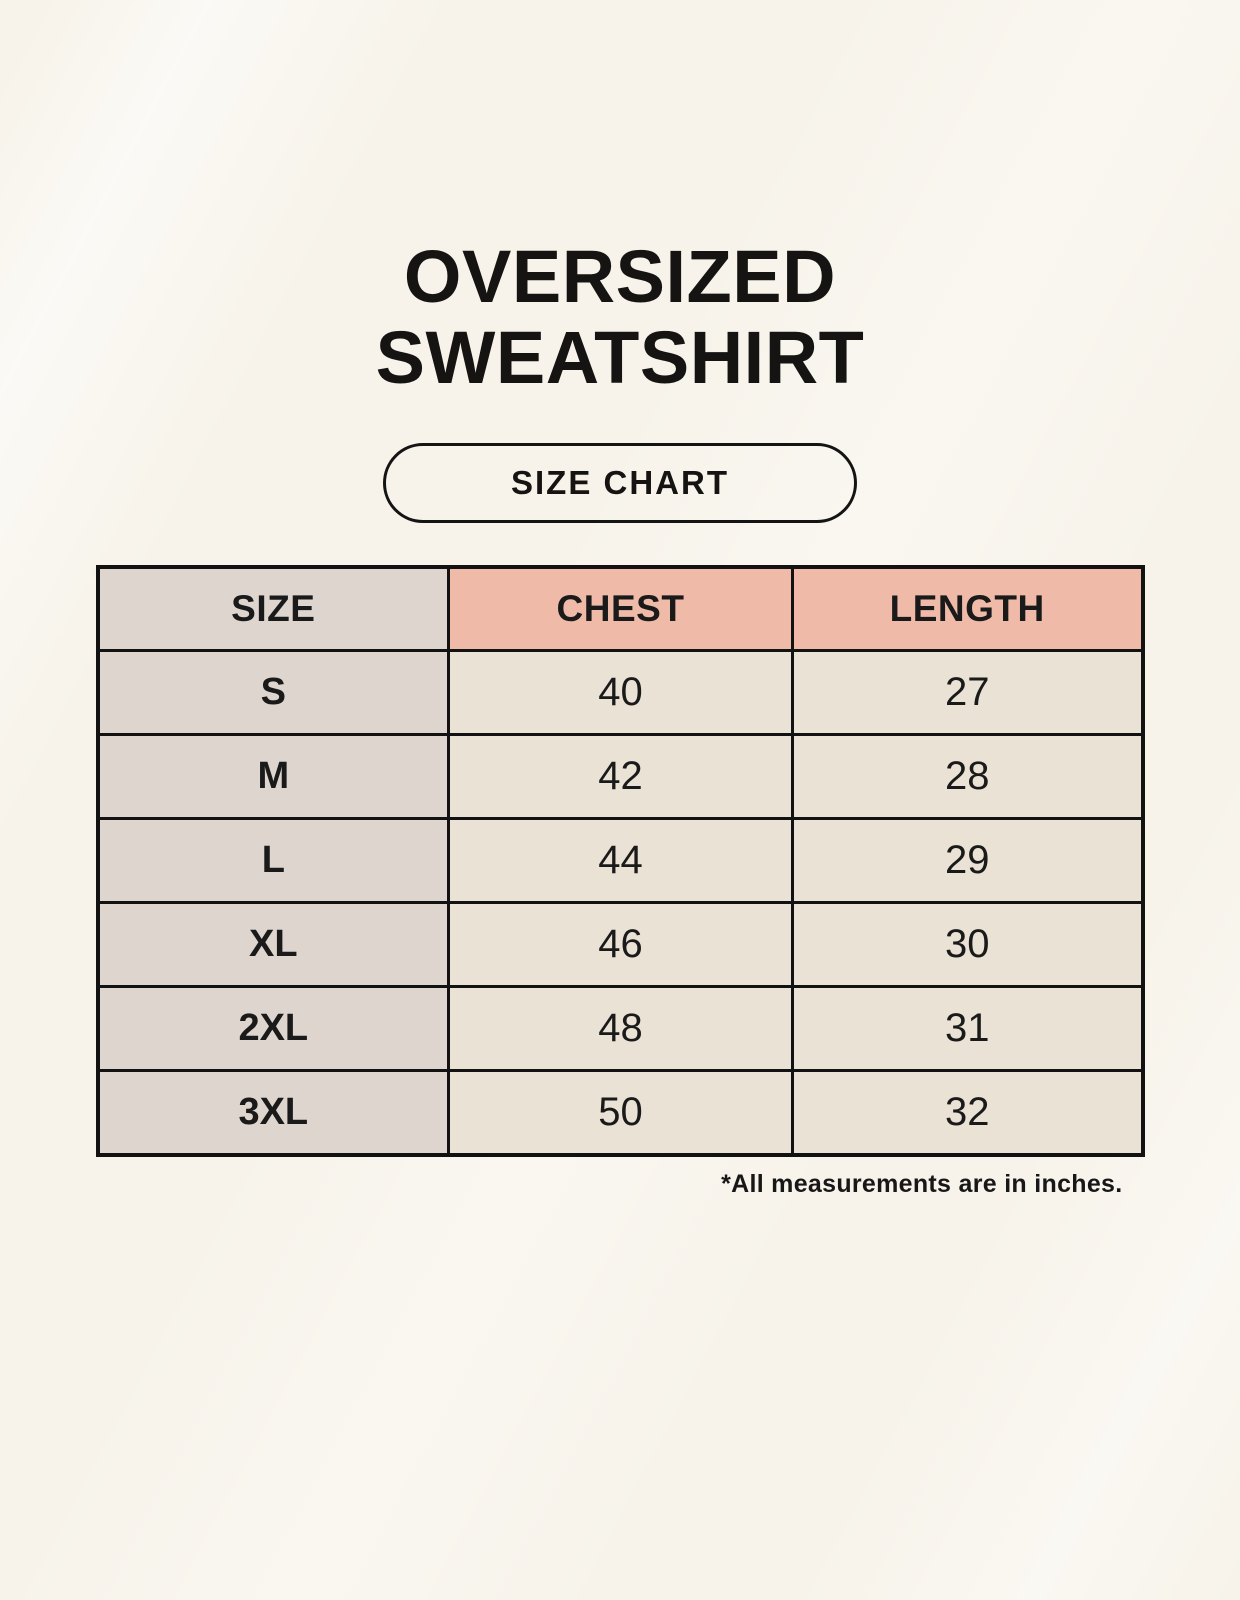 The image size is (1240, 1600). What do you see at coordinates (922, 1183) in the screenshot?
I see `measurements-footnote: *All measurements are in inches.` at bounding box center [922, 1183].